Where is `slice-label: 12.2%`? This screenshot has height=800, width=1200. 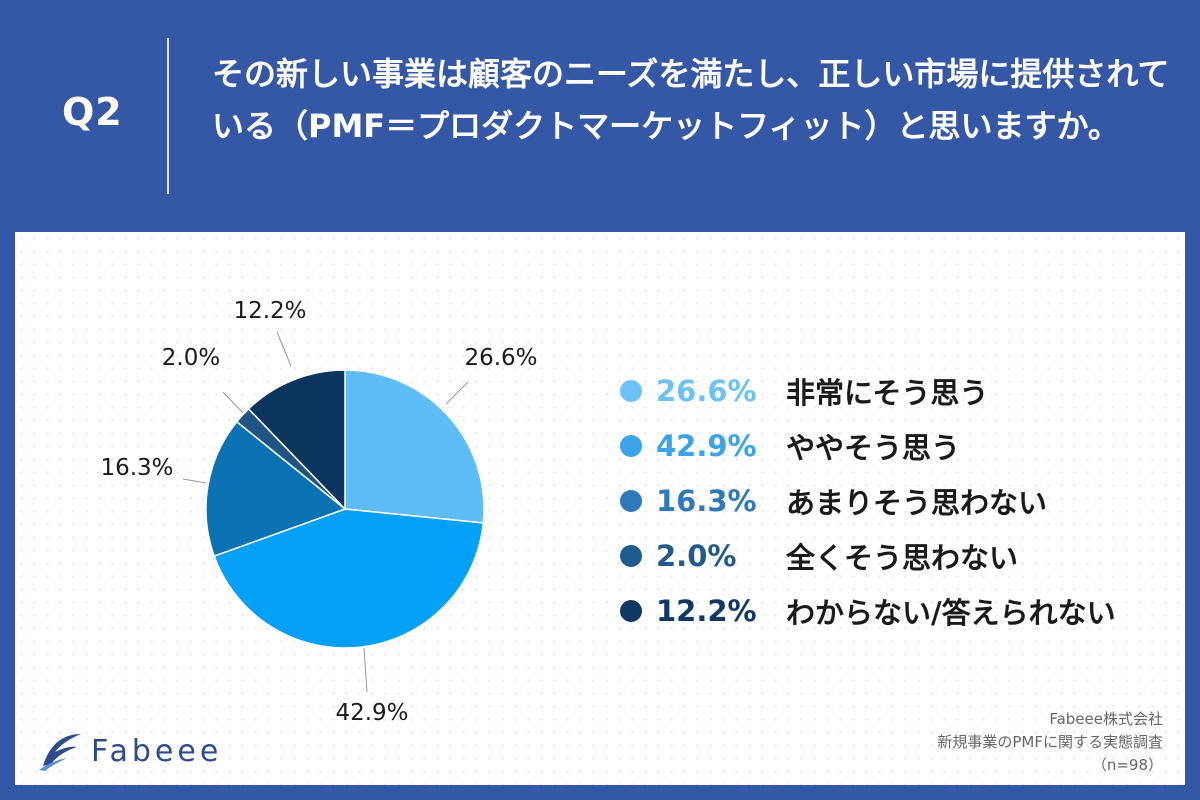 slice-label: 12.2% is located at coordinates (269, 311).